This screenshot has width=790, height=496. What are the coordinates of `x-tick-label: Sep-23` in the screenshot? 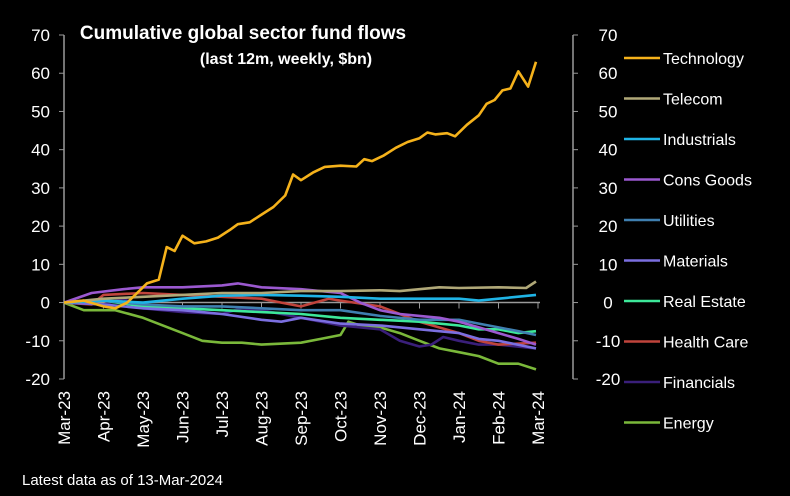 It's located at (301, 418).